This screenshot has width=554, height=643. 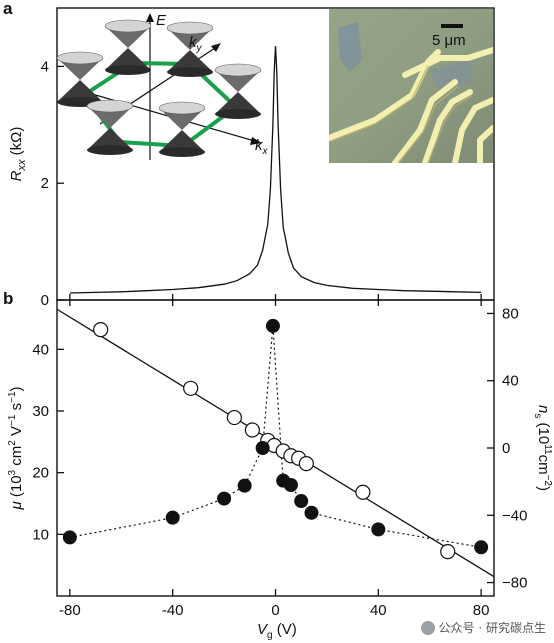 What do you see at coordinates (262, 147) in the screenshot?
I see `kx-axis-label: kx` at bounding box center [262, 147].